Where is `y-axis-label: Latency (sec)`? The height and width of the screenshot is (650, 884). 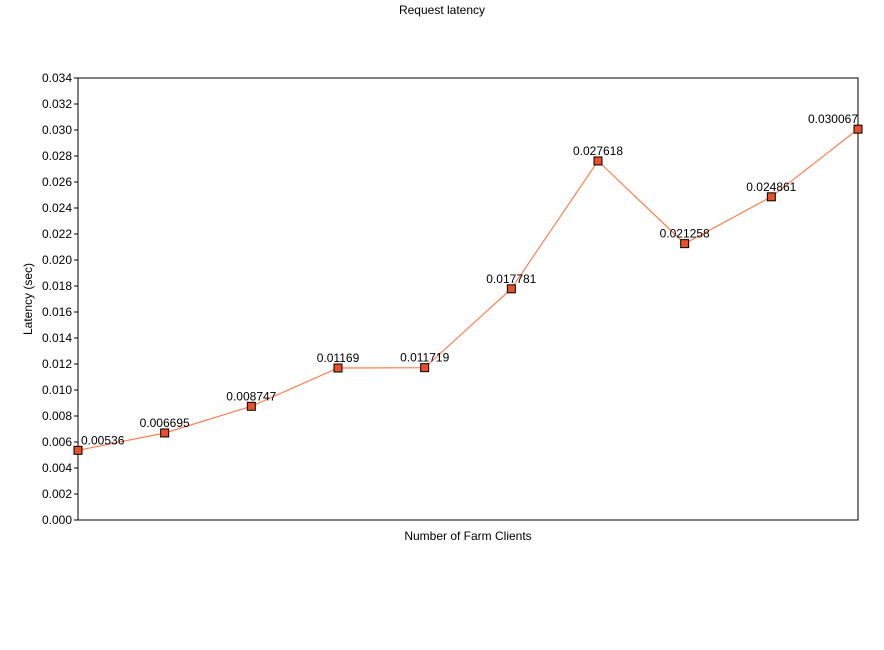
y-axis-label: Latency (sec) is located at coordinates (28, 299).